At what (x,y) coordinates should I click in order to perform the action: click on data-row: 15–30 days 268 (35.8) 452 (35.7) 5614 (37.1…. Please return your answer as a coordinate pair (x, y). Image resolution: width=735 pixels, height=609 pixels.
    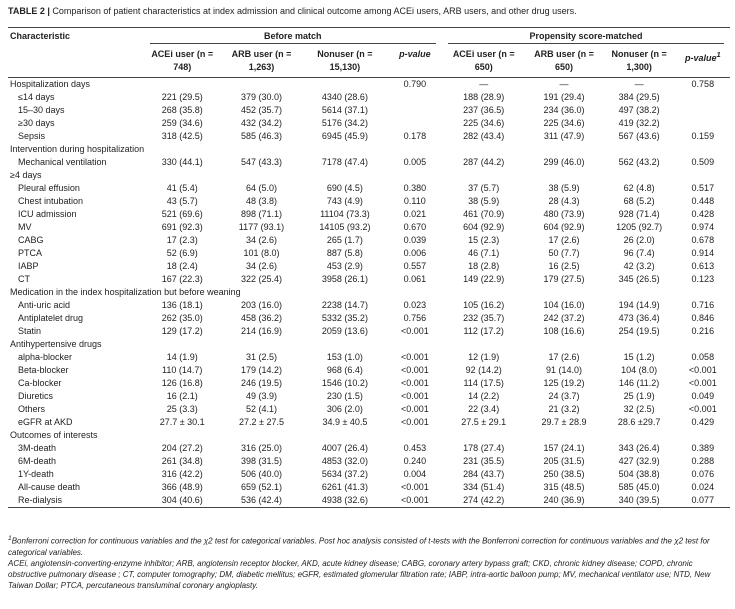
    Looking at the image, I should click on (369, 110).